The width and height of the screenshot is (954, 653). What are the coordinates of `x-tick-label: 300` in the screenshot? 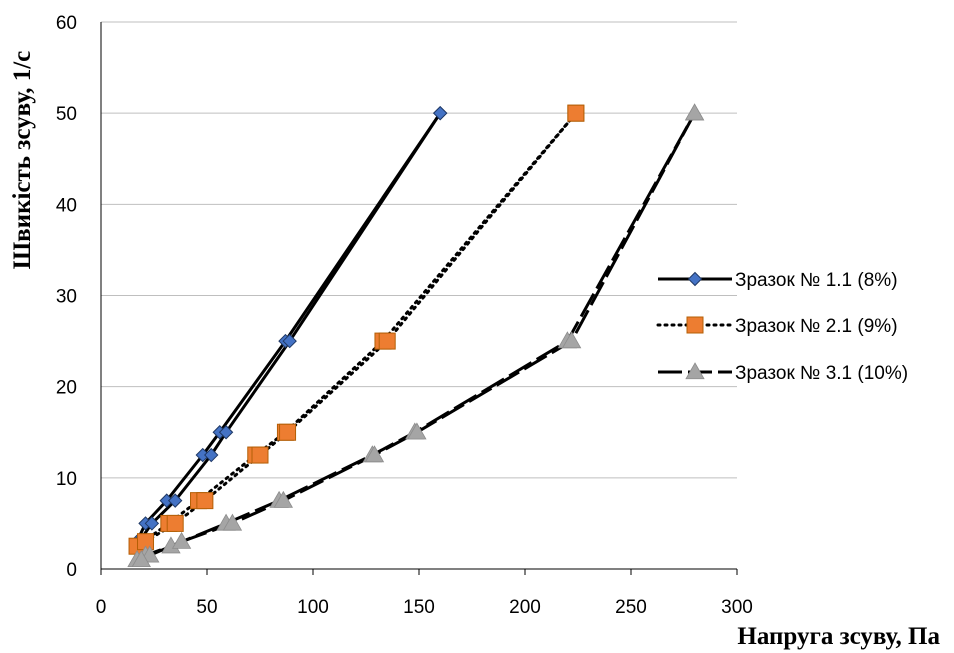 It's located at (737, 607).